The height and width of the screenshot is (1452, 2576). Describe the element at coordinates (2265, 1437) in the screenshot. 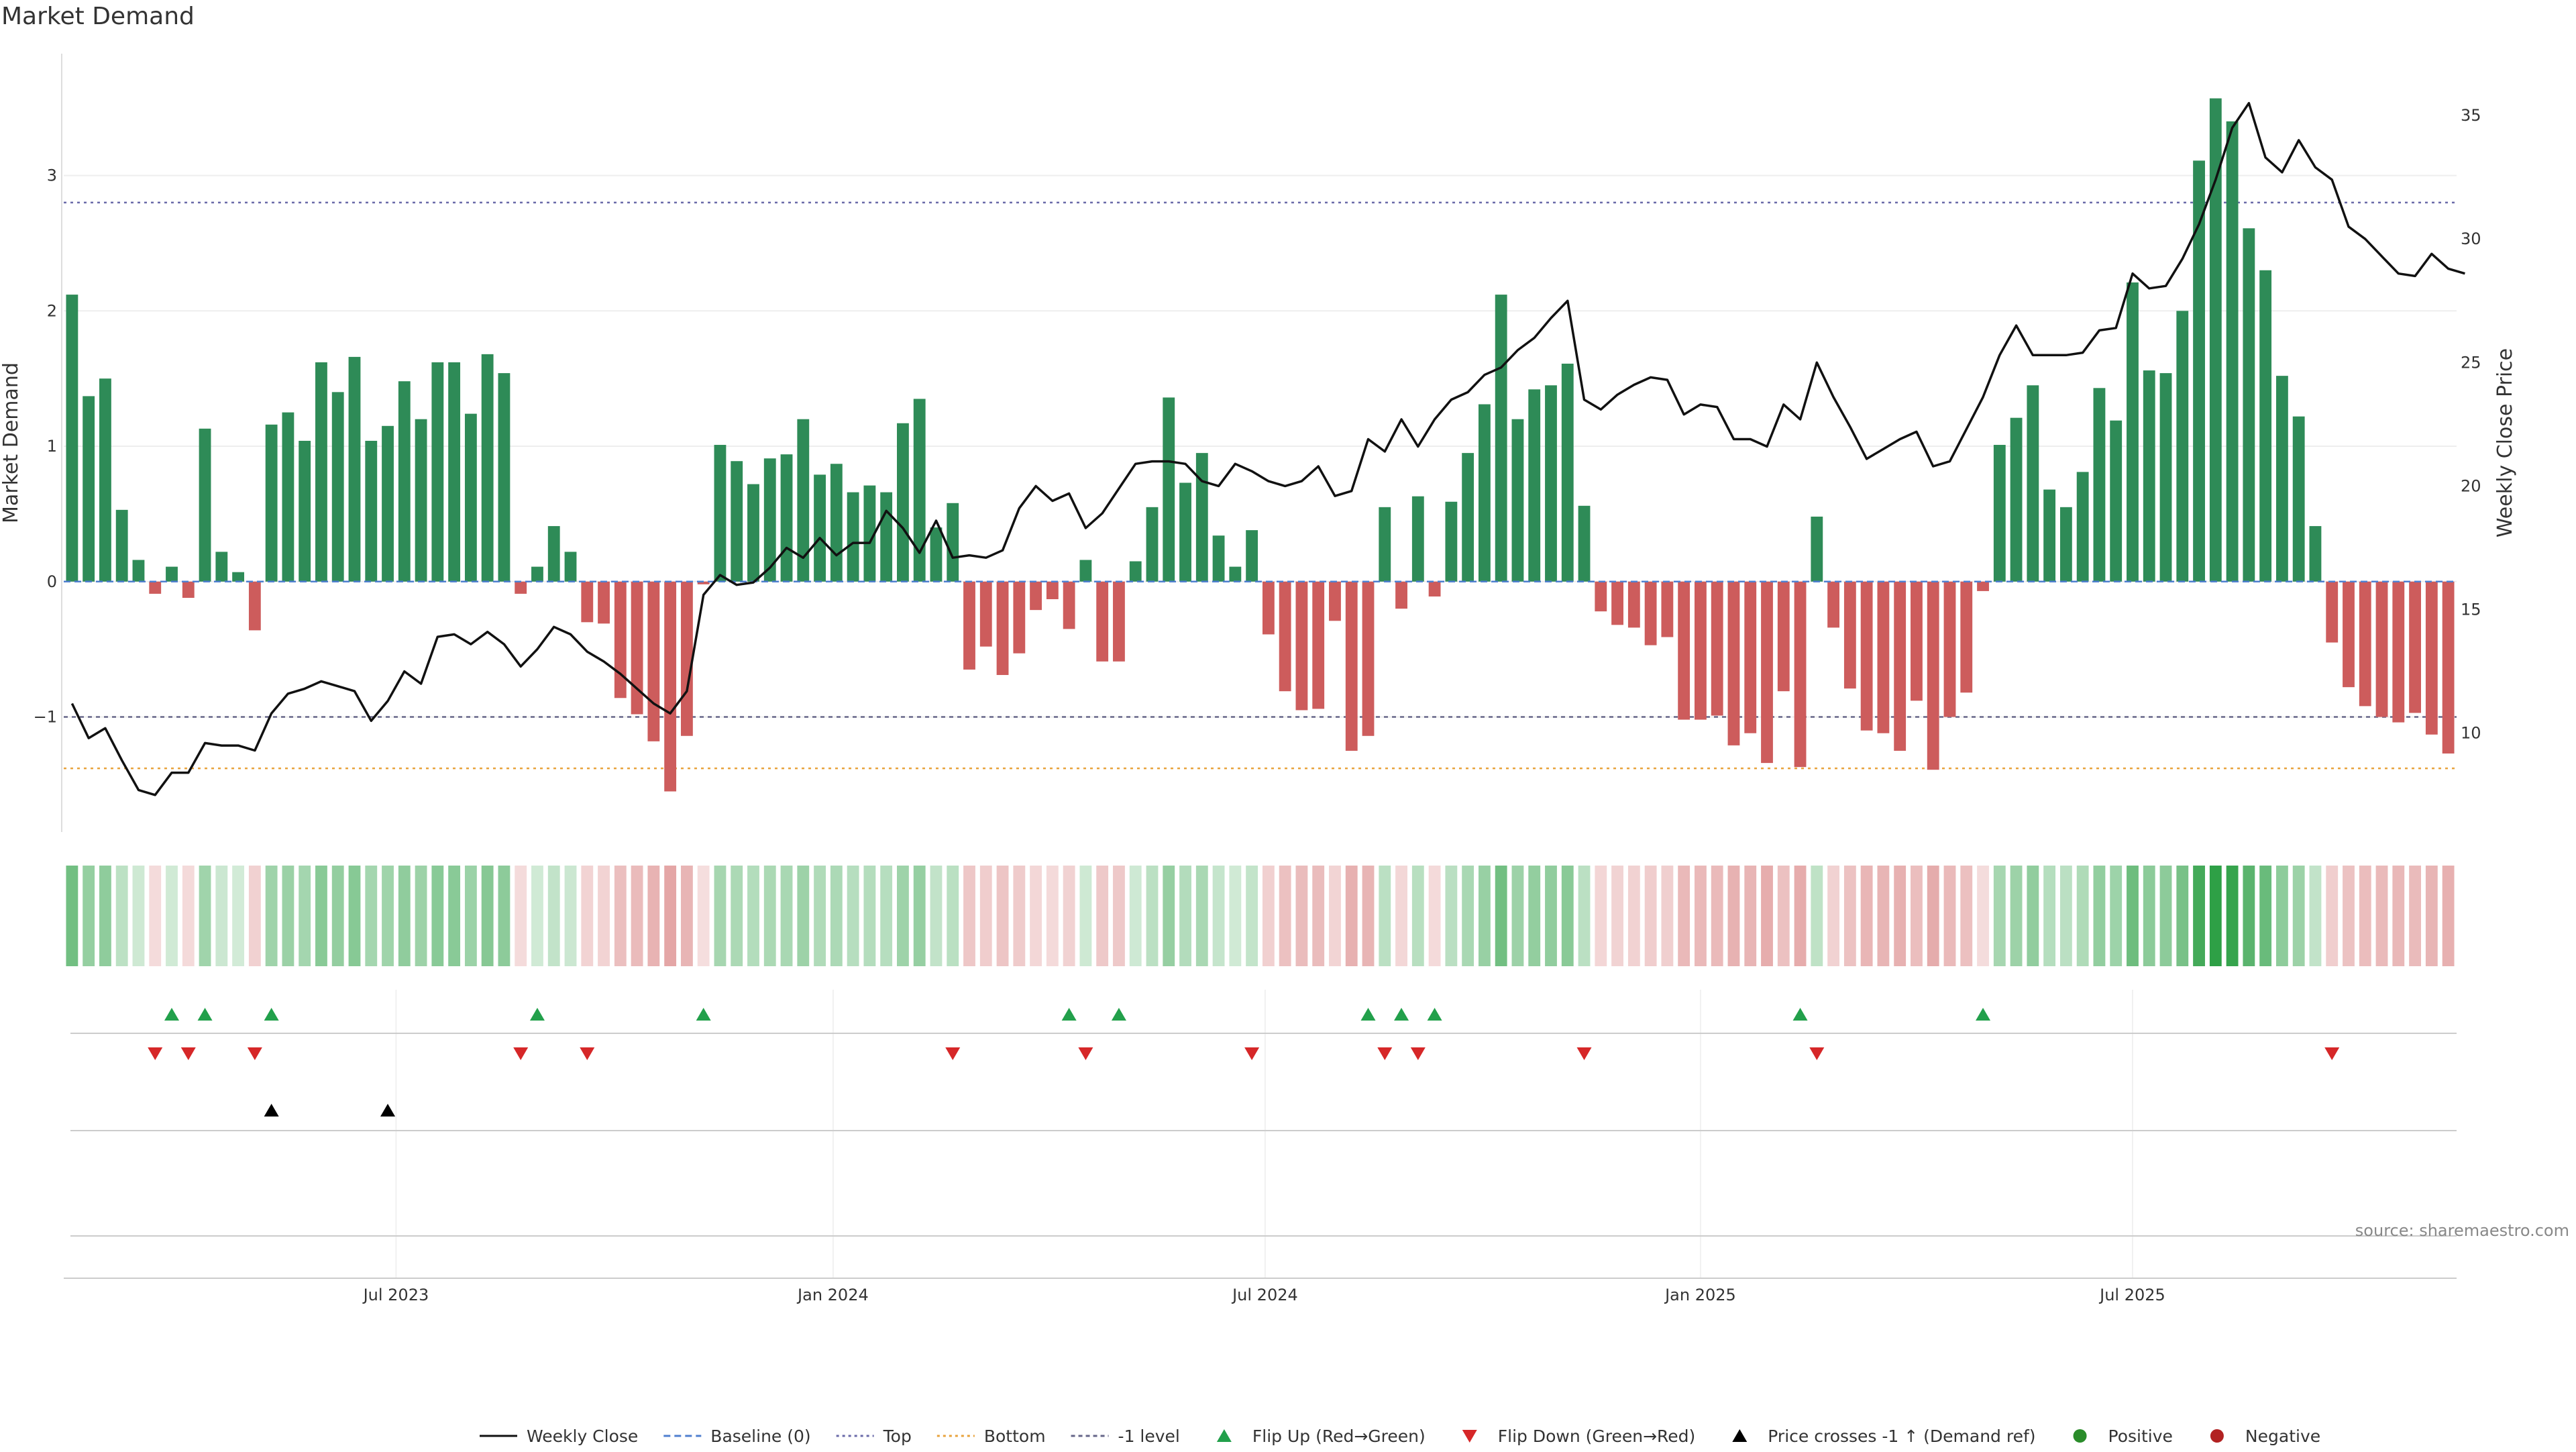

I see `legend-item-9: Negative` at that location.